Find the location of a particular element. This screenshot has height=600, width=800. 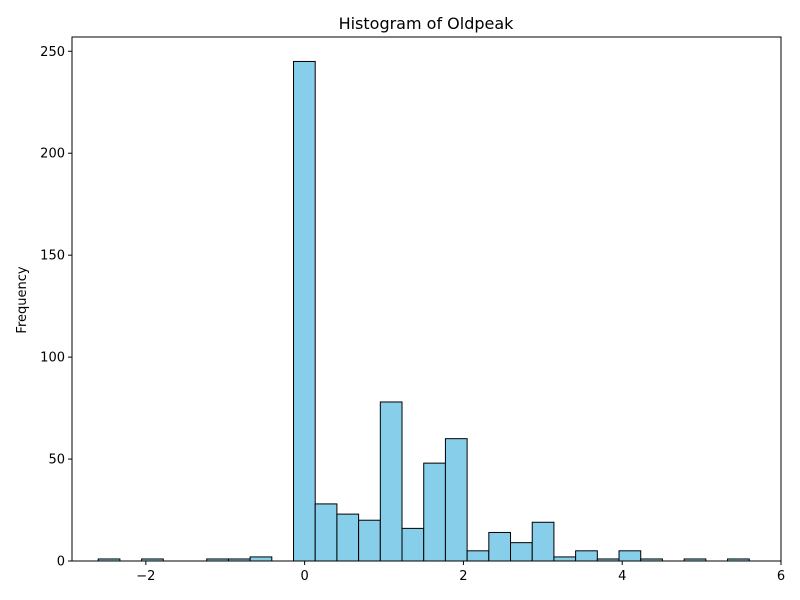

x-tick-label: 4 is located at coordinates (622, 576).